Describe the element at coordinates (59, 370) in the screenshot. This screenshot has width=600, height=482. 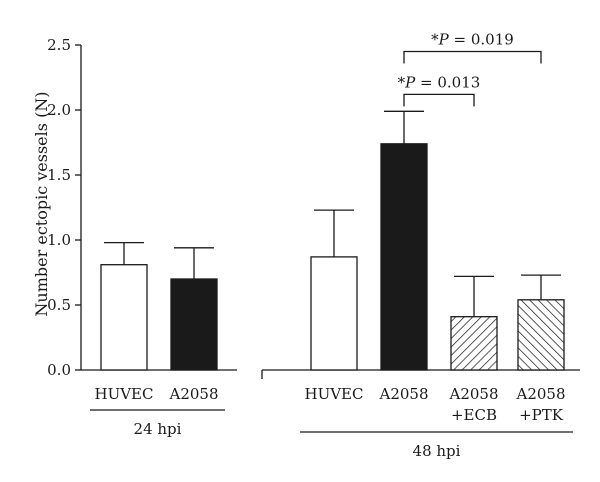
I see `y-tick-label: 0.0` at that location.